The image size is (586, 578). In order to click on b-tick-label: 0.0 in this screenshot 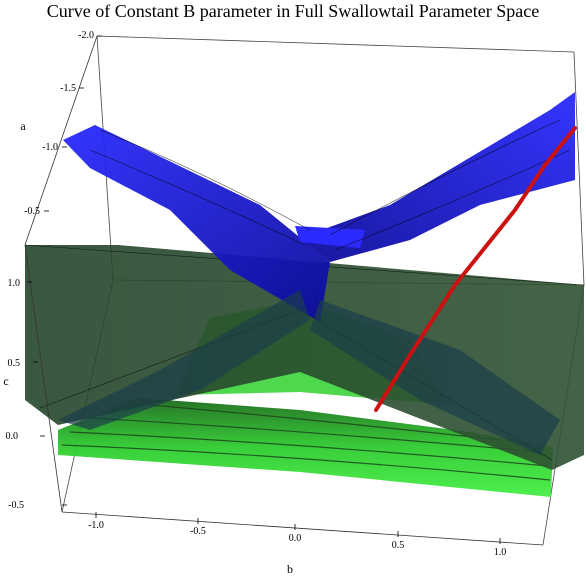, I will do `click(295, 538)`.